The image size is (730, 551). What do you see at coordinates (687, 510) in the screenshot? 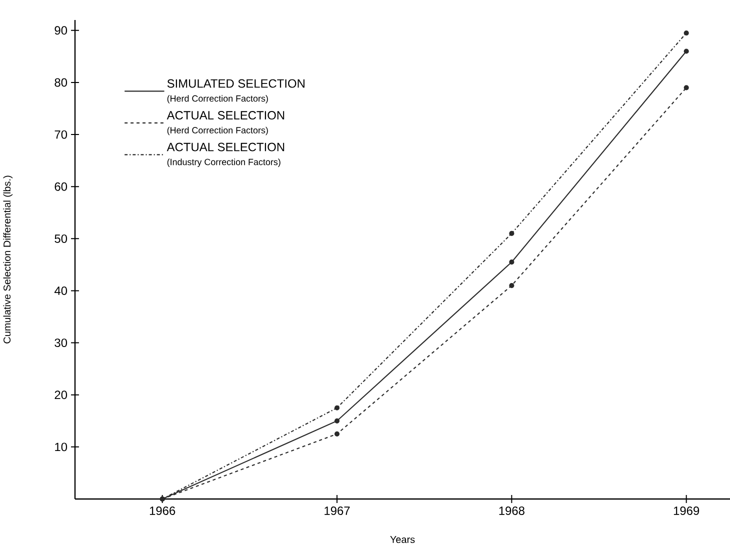
I see `x-tick-label: 1969` at bounding box center [687, 510].